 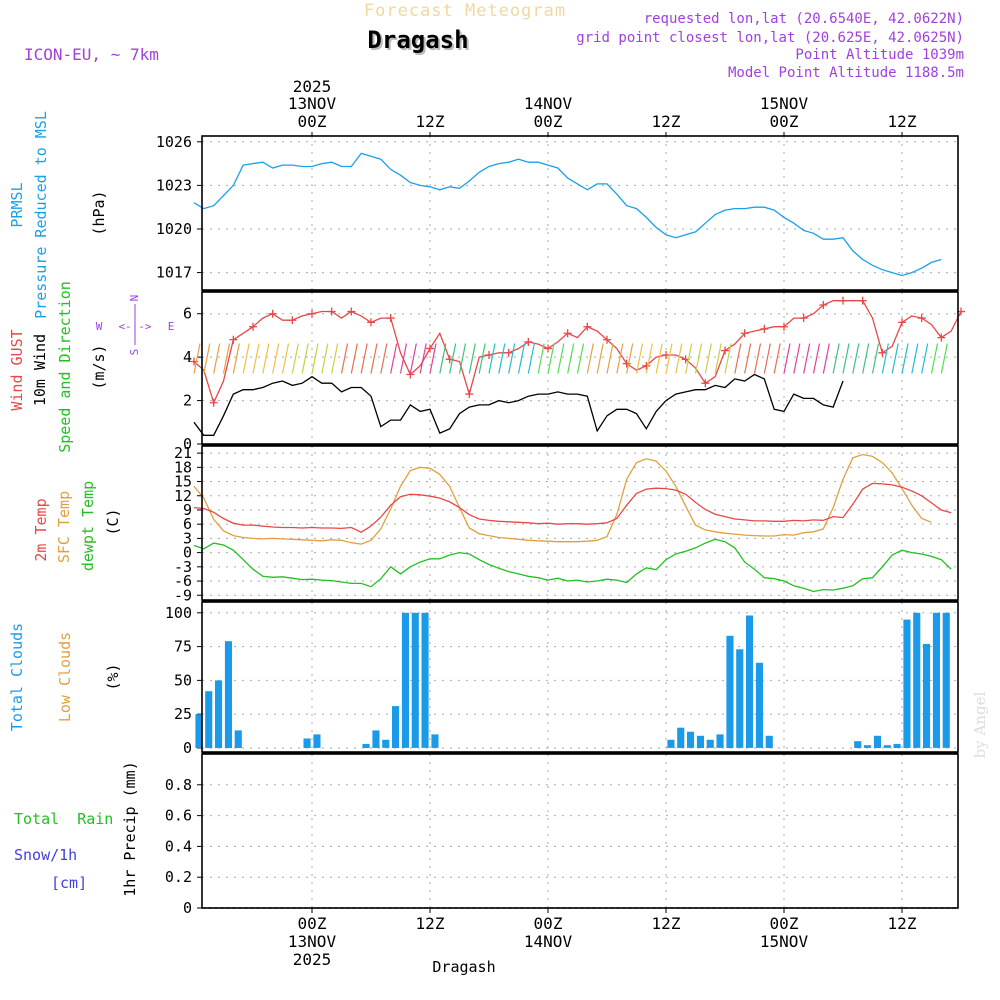 What do you see at coordinates (113, 521) in the screenshot?
I see `temp-unit: (C)` at bounding box center [113, 521].